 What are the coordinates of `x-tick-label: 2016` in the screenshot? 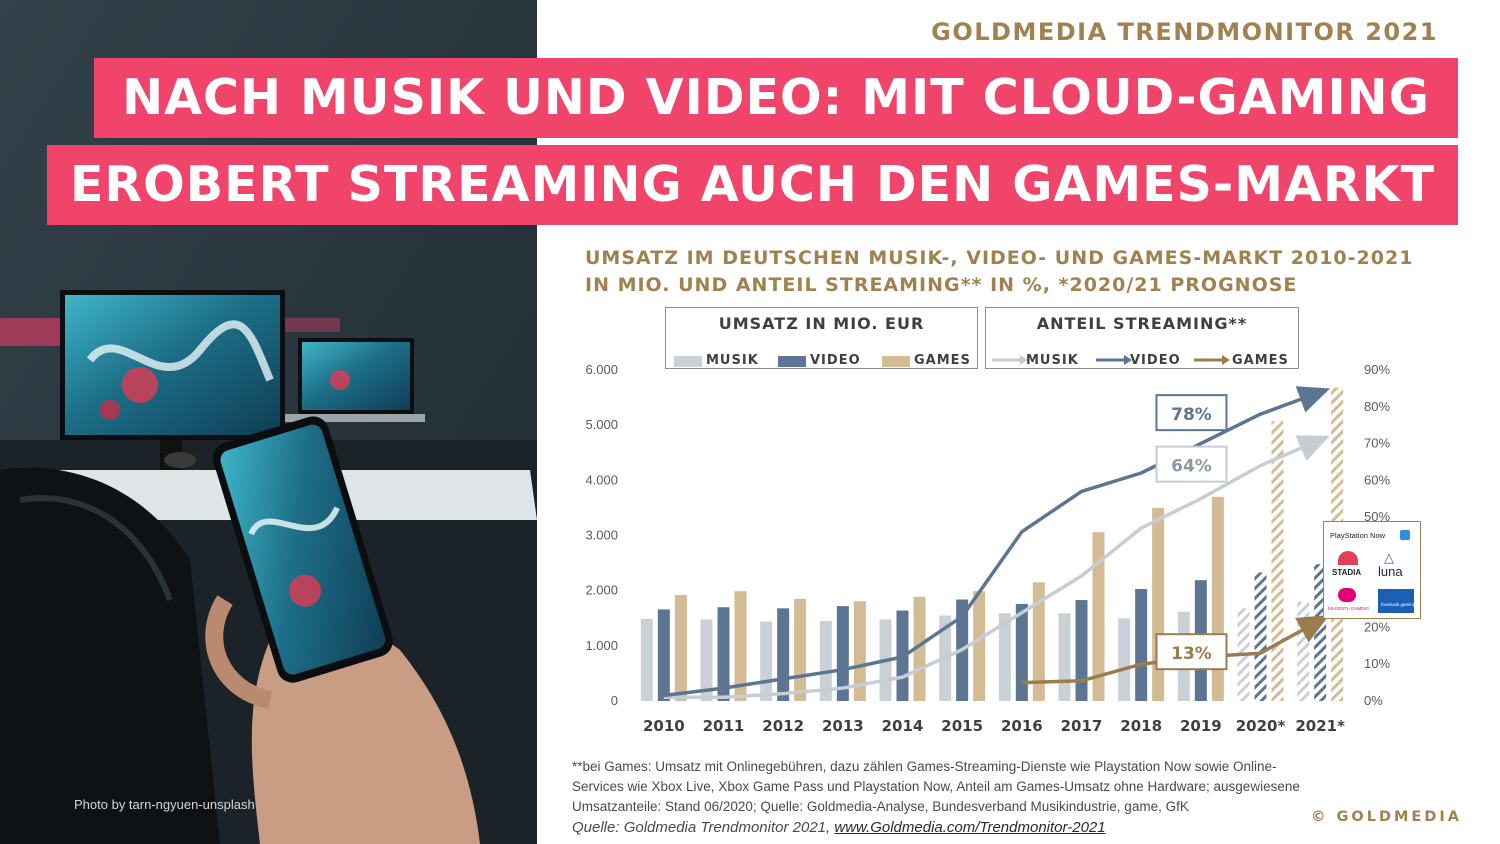 It's located at (1022, 726).